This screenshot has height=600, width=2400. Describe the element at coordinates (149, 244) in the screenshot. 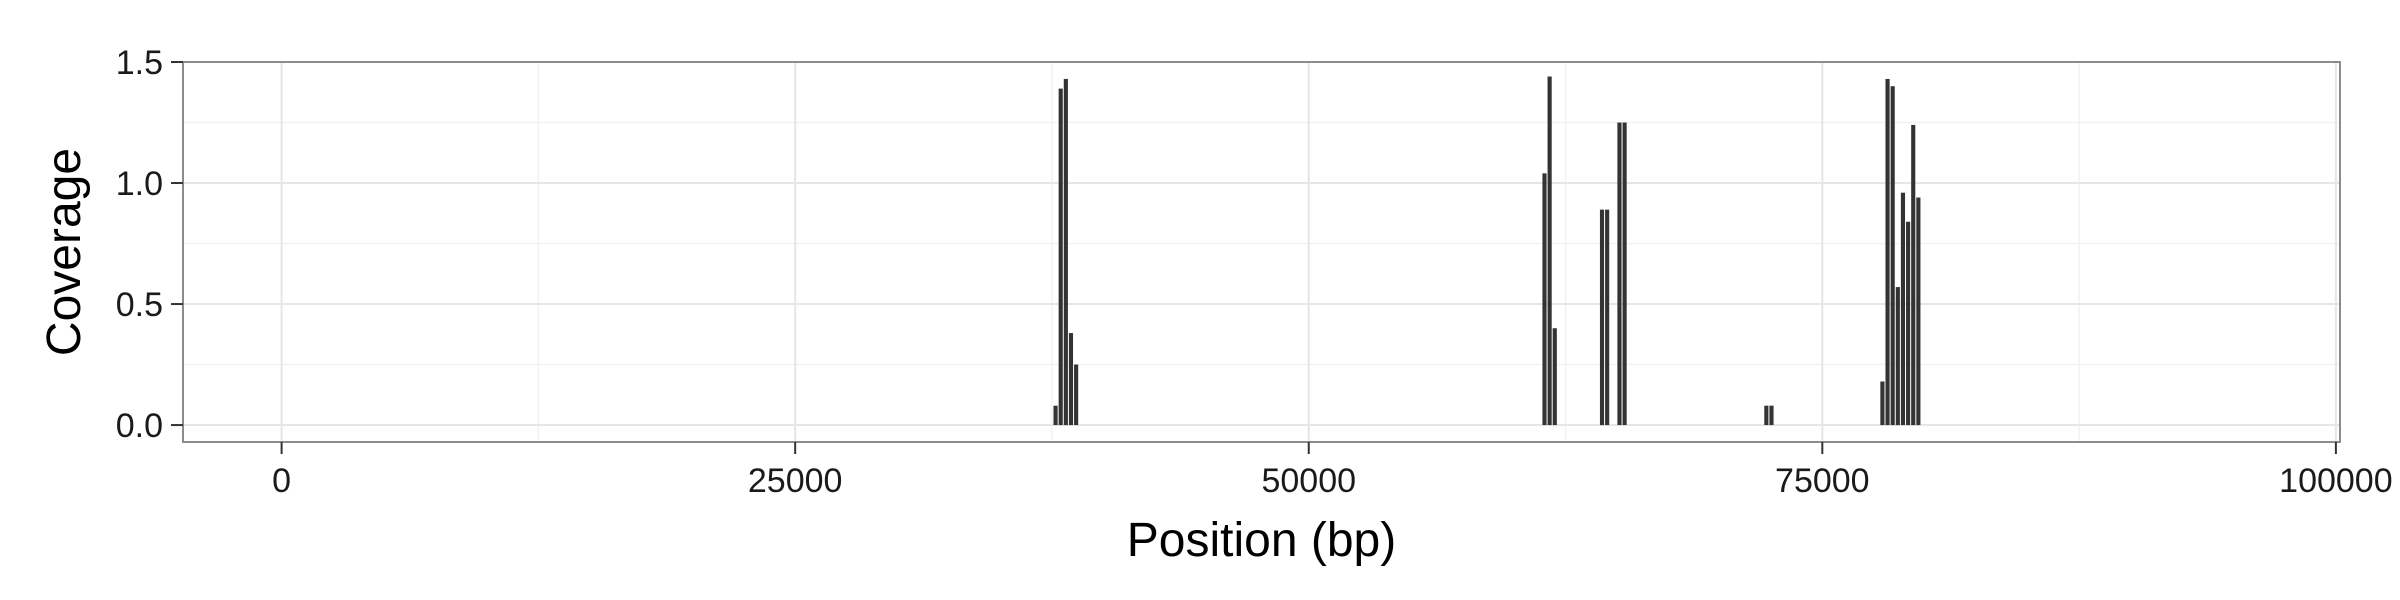

I see `y-axis: 0.0 0.5 1.0 1.5` at that location.